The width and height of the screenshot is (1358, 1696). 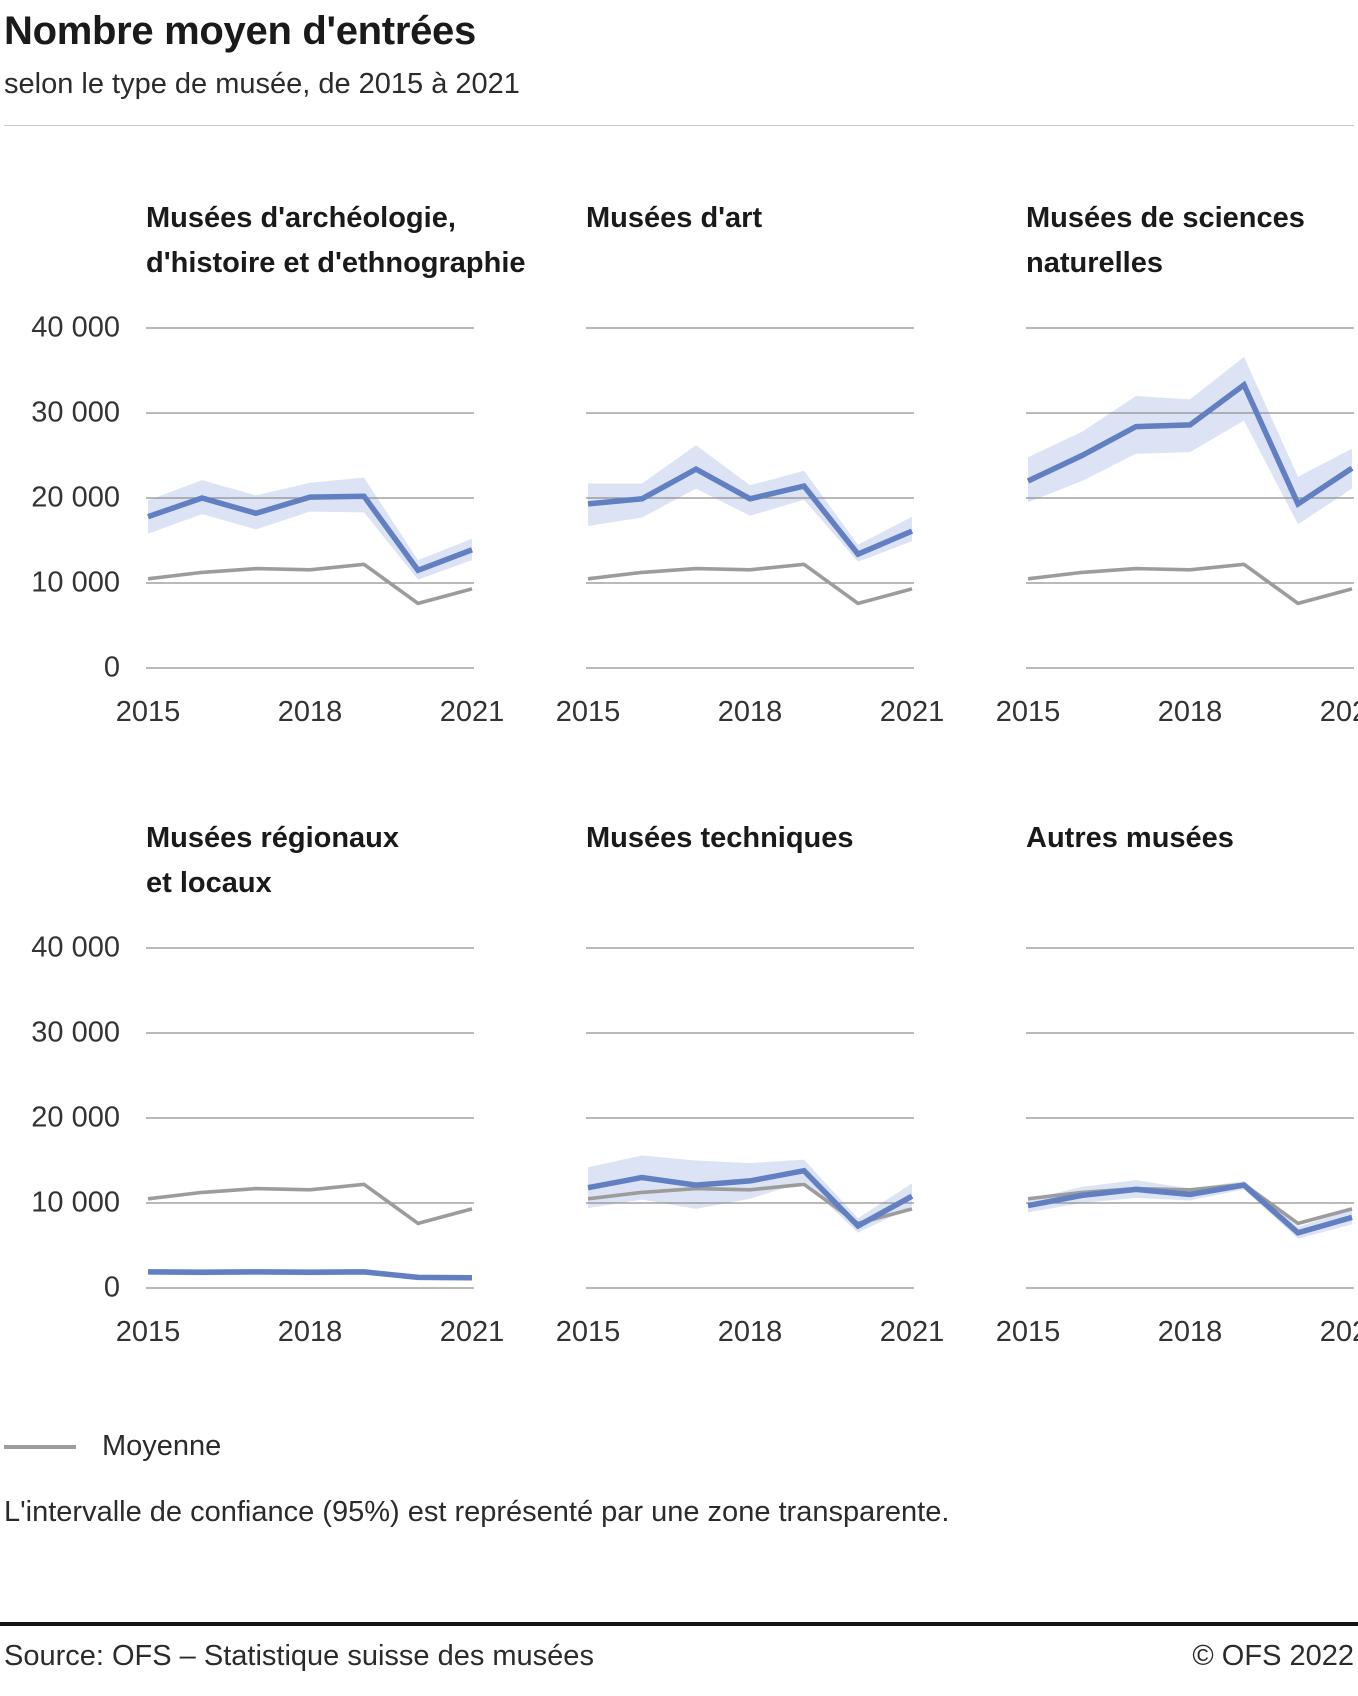 I want to click on chart-panel: Musées techniques 2015 2018 2021, so click(x=750, y=1084).